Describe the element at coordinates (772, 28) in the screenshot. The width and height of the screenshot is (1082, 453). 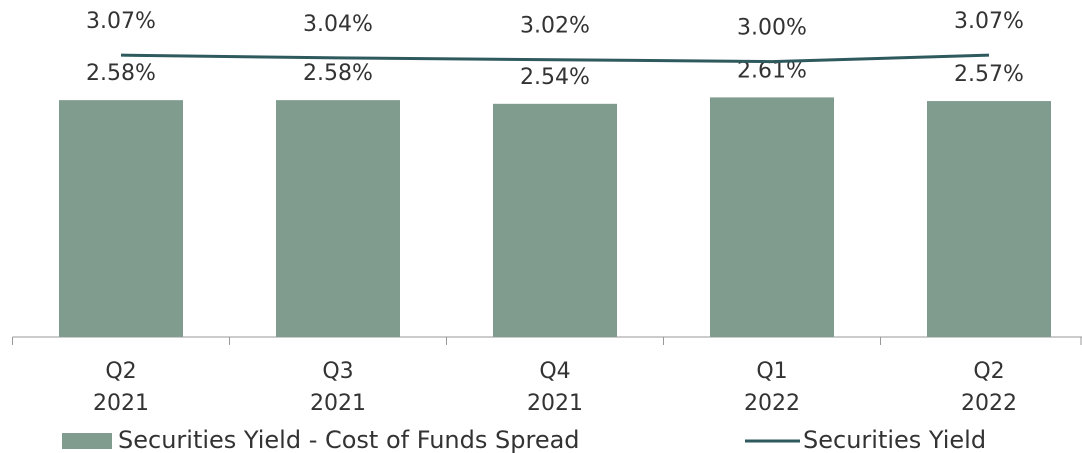
I see `line-value-label: 3.00%` at that location.